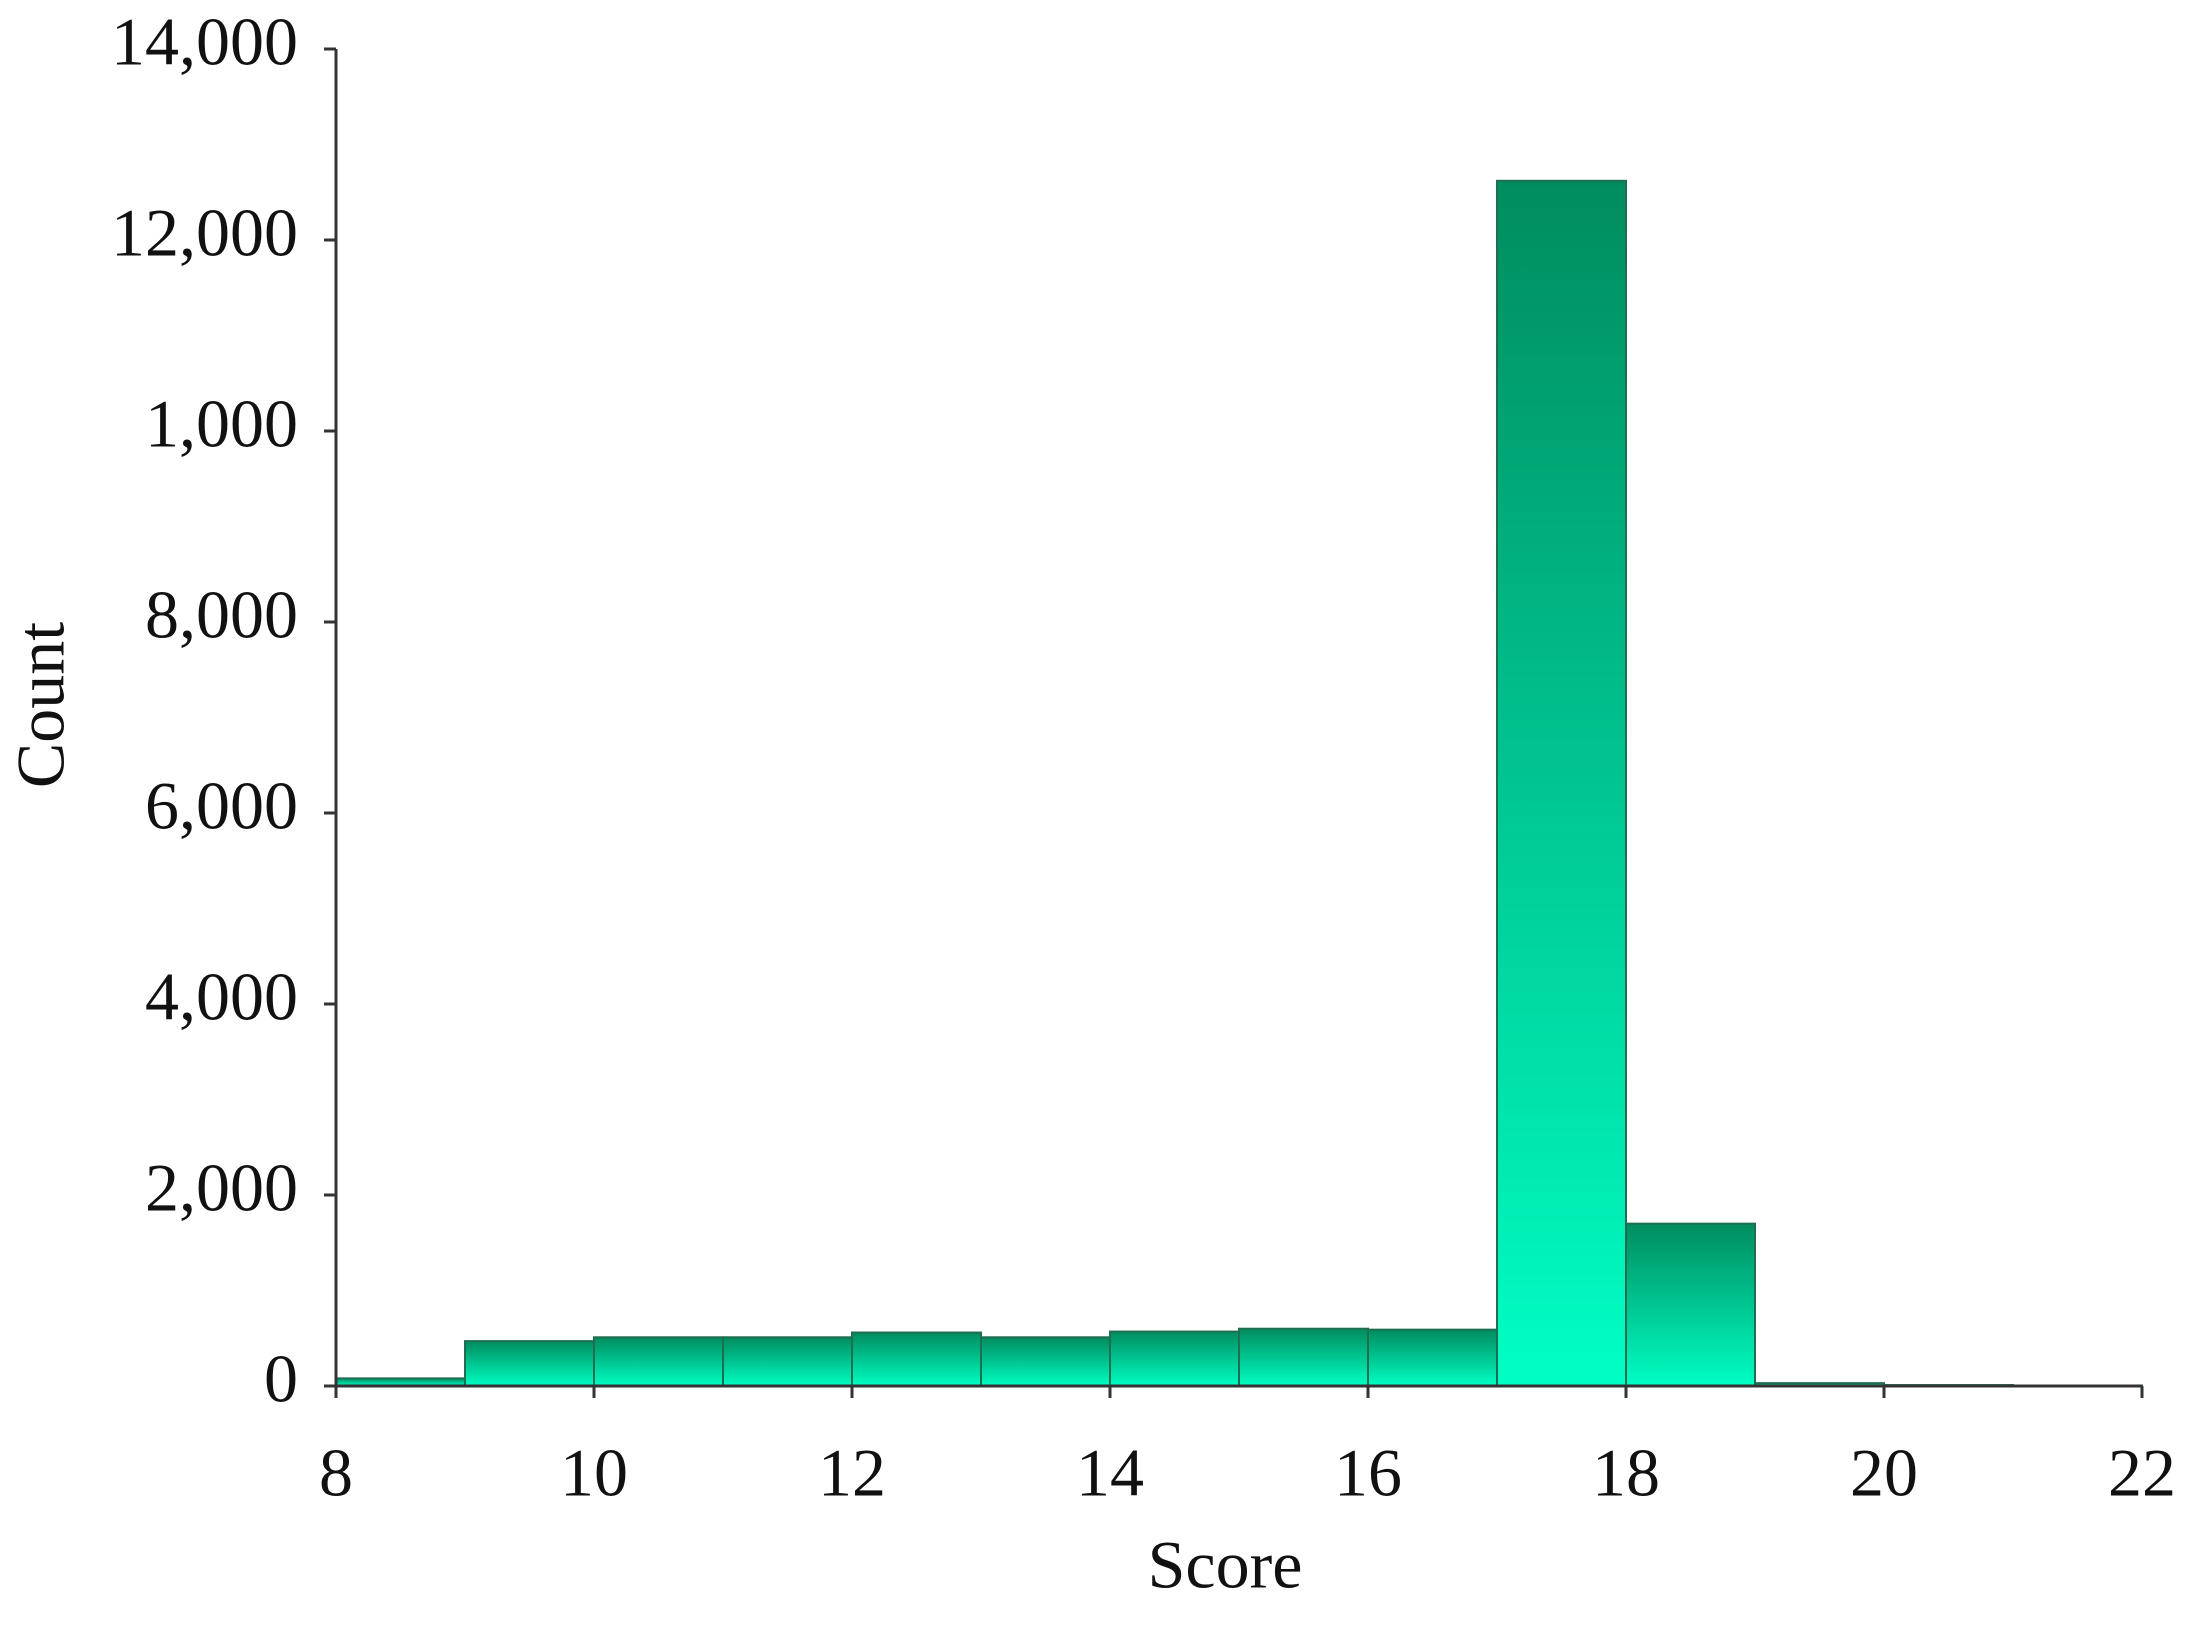 The width and height of the screenshot is (2194, 1627). What do you see at coordinates (336, 1473) in the screenshot?
I see `x-tick-label: 8` at bounding box center [336, 1473].